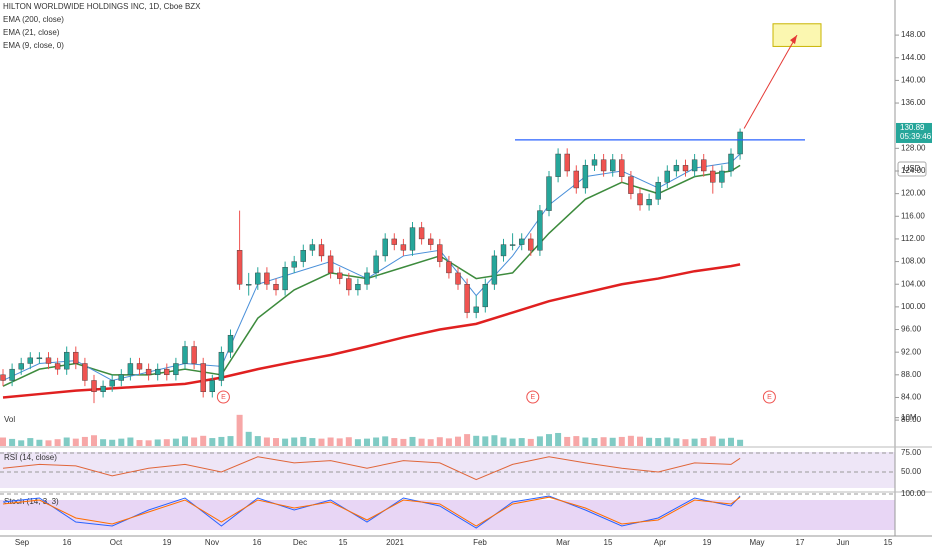 This screenshot has width=932, height=550. Describe the element at coordinates (843, 542) in the screenshot. I see `x-tick-label: Jun` at that location.